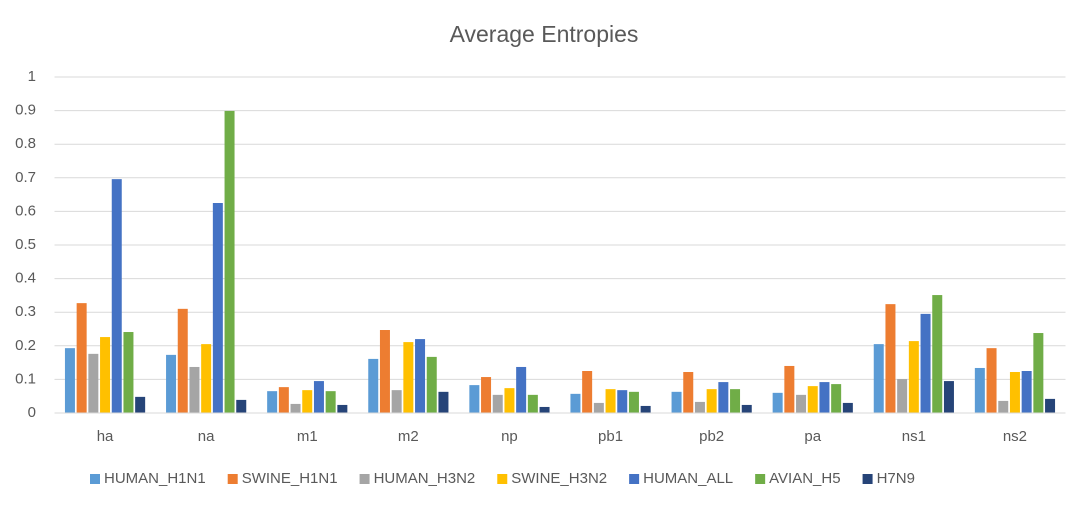 This screenshot has height=509, width=1088. Describe the element at coordinates (290, 478) in the screenshot. I see `legend-label: SWINE_H1N1` at that location.